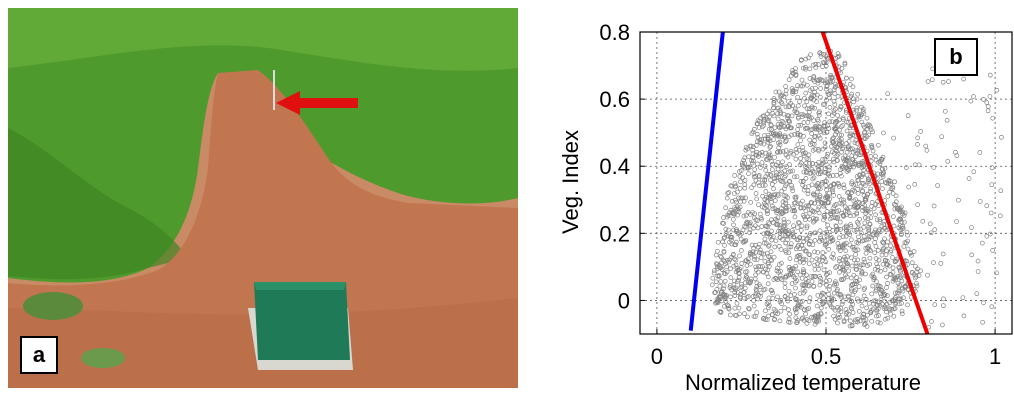 The width and height of the screenshot is (1014, 397). What do you see at coordinates (657, 356) in the screenshot?
I see `x-tick-label: 0` at bounding box center [657, 356].